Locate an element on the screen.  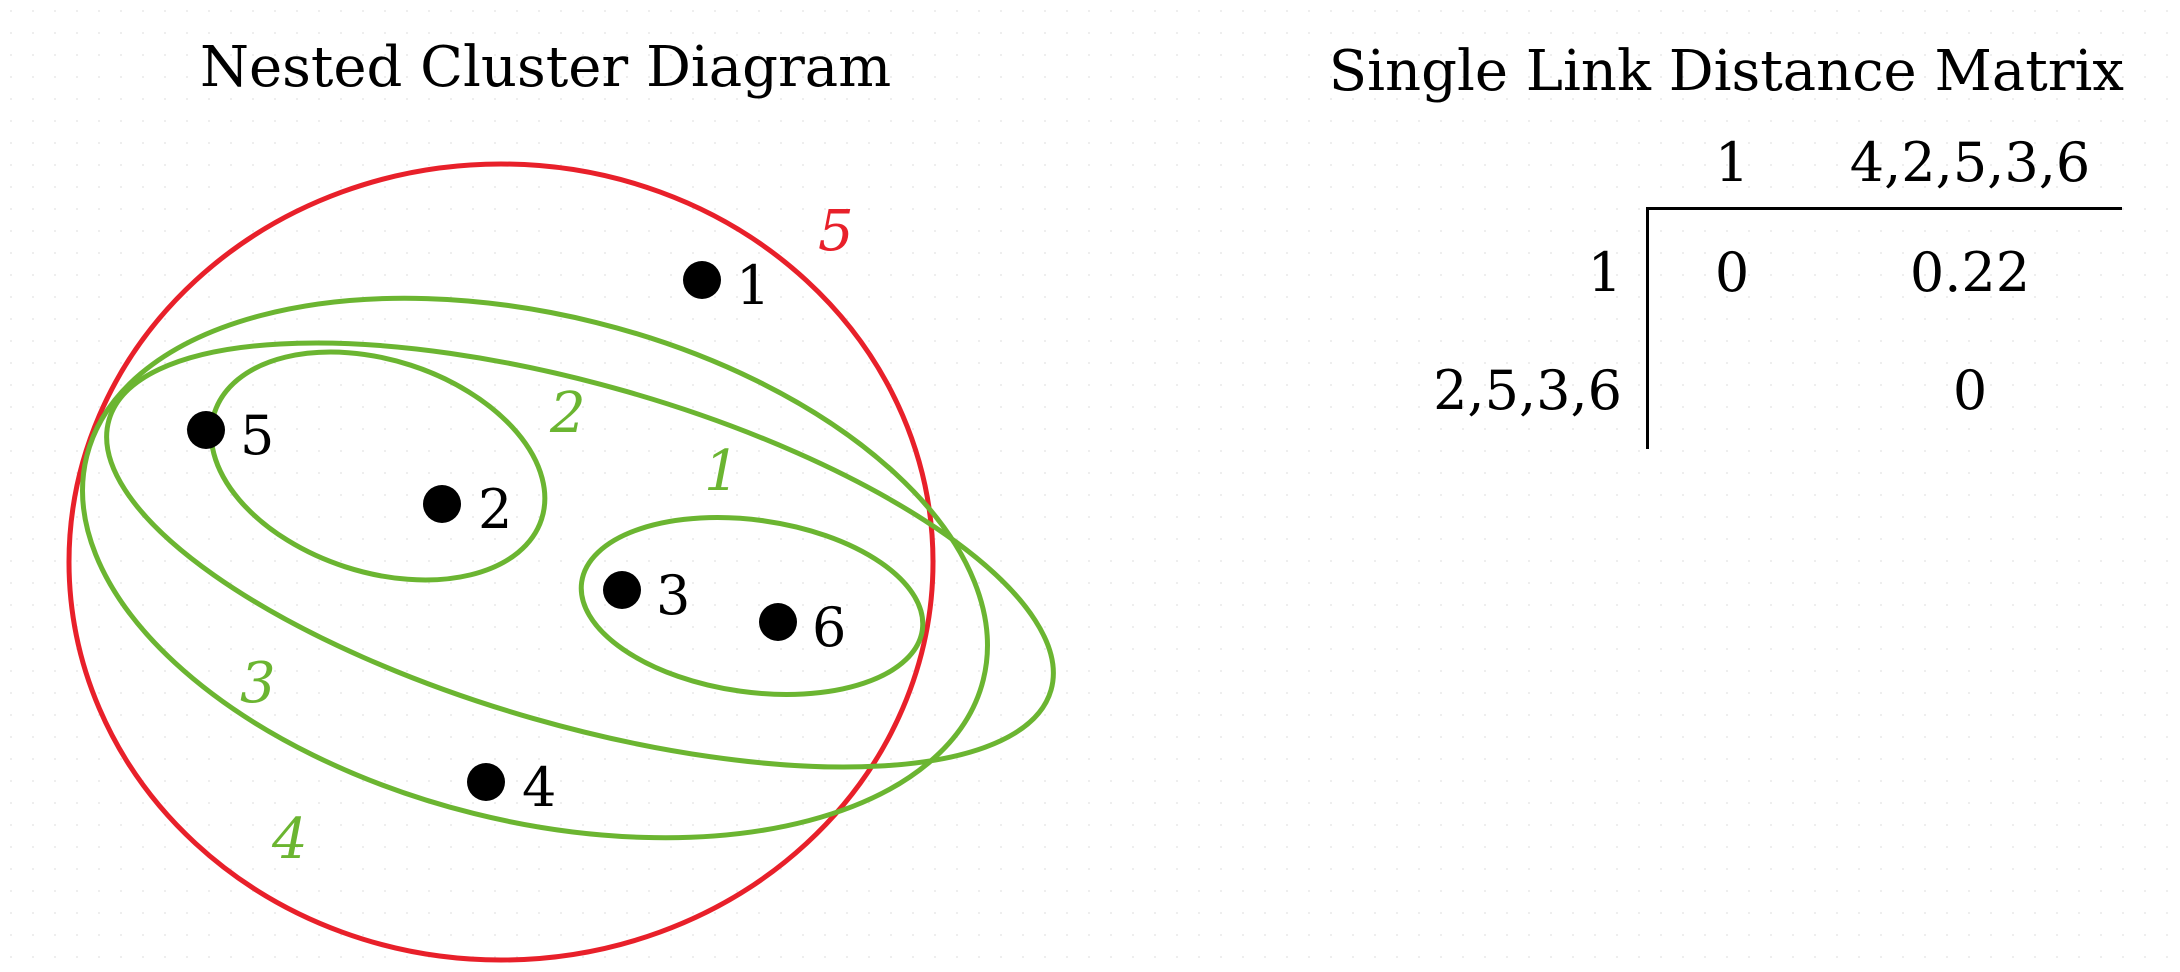
cluster-1-ellipse is located at coordinates (752, 606).